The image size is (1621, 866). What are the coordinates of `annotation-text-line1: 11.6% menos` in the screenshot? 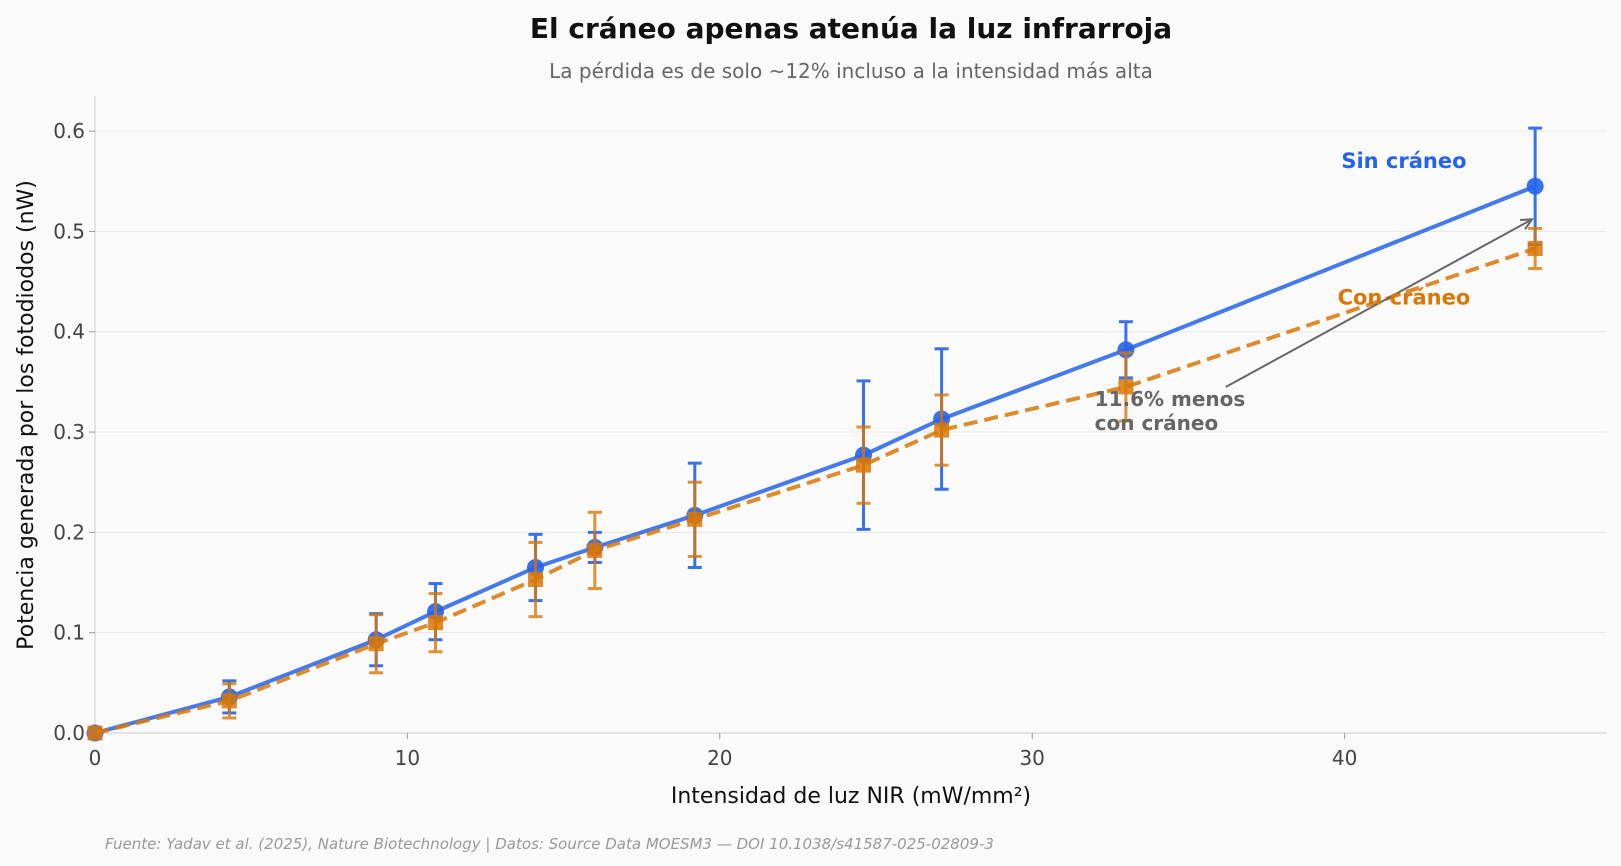 It's located at (1170, 399).